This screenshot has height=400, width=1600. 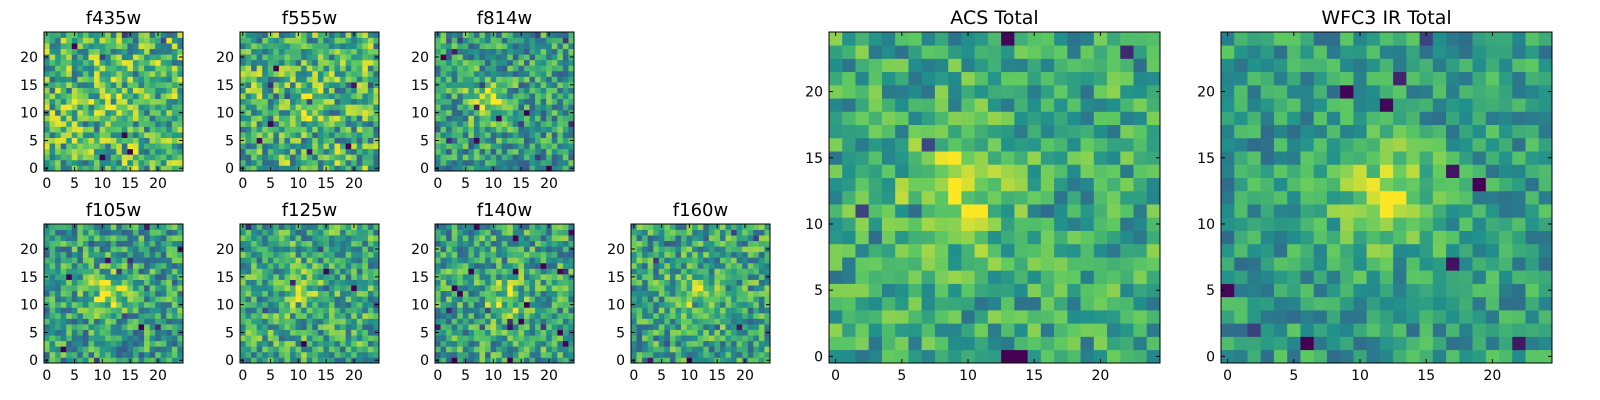 I want to click on x-tick-label: 0, so click(x=46, y=184).